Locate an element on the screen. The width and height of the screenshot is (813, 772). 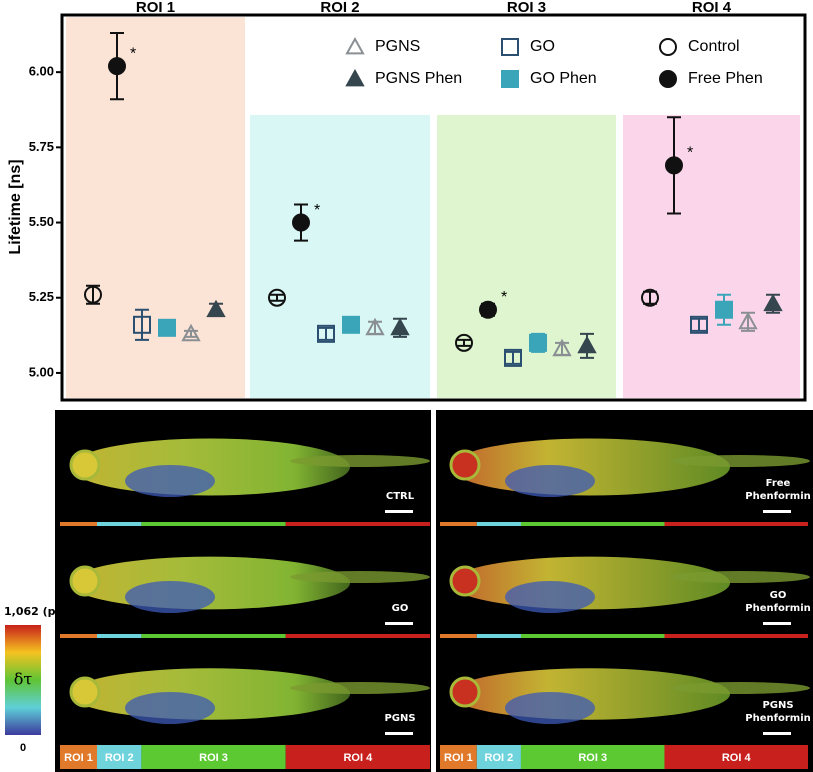
y-tick-label: 5.25 is located at coordinates (41, 296).